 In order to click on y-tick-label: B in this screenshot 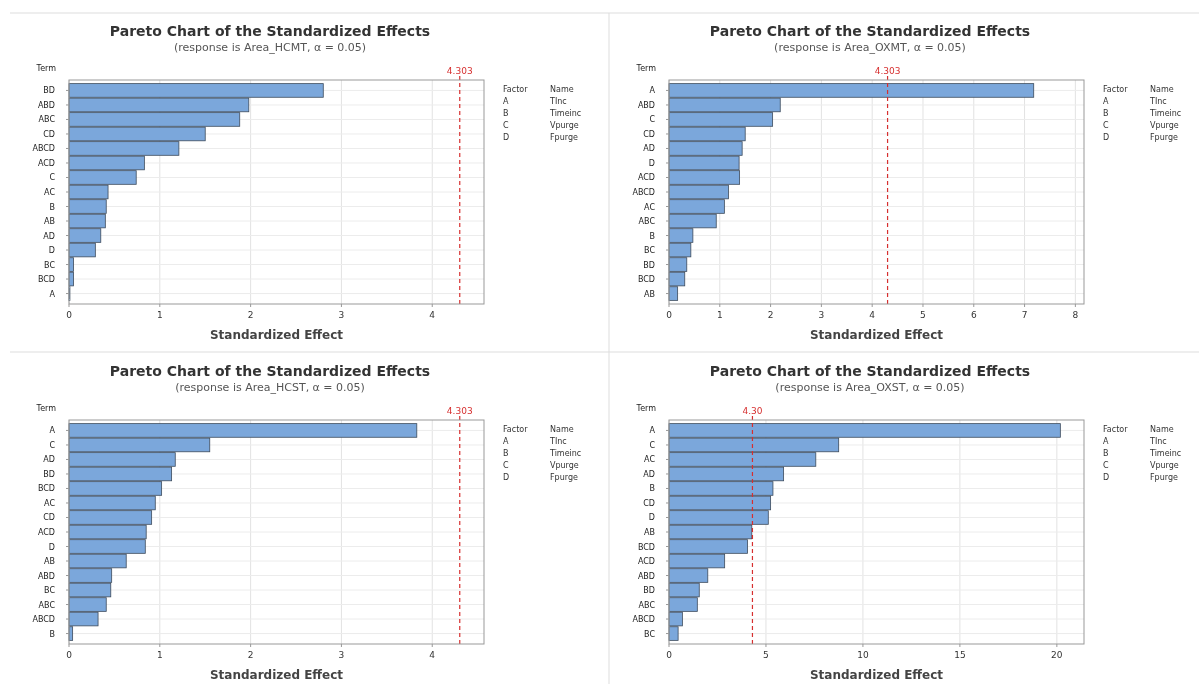, I will do `click(52, 207)`.